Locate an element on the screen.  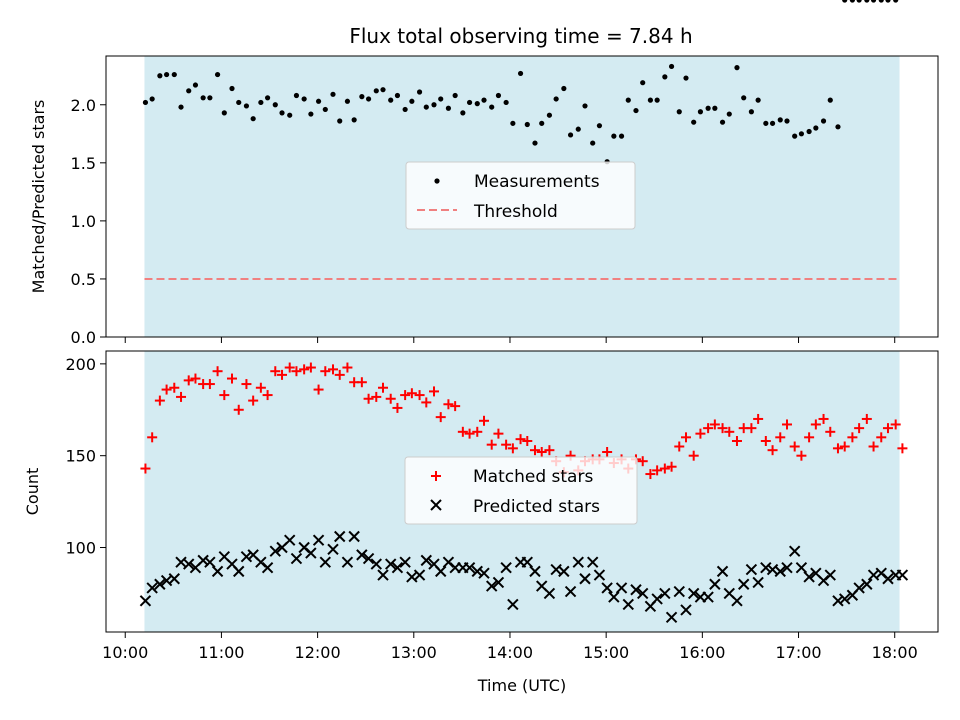
x-tick-label: 13:00 is located at coordinates (414, 652).